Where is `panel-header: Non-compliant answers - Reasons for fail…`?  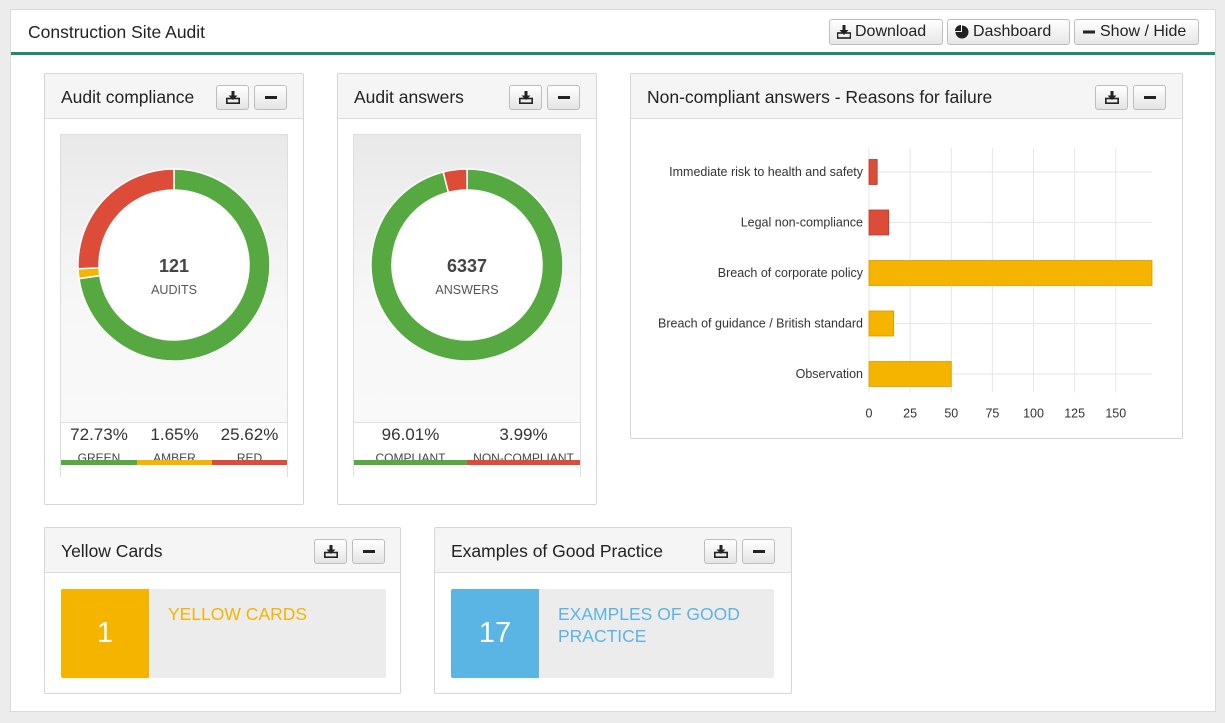 panel-header: Non-compliant answers - Reasons for fail… is located at coordinates (906, 96).